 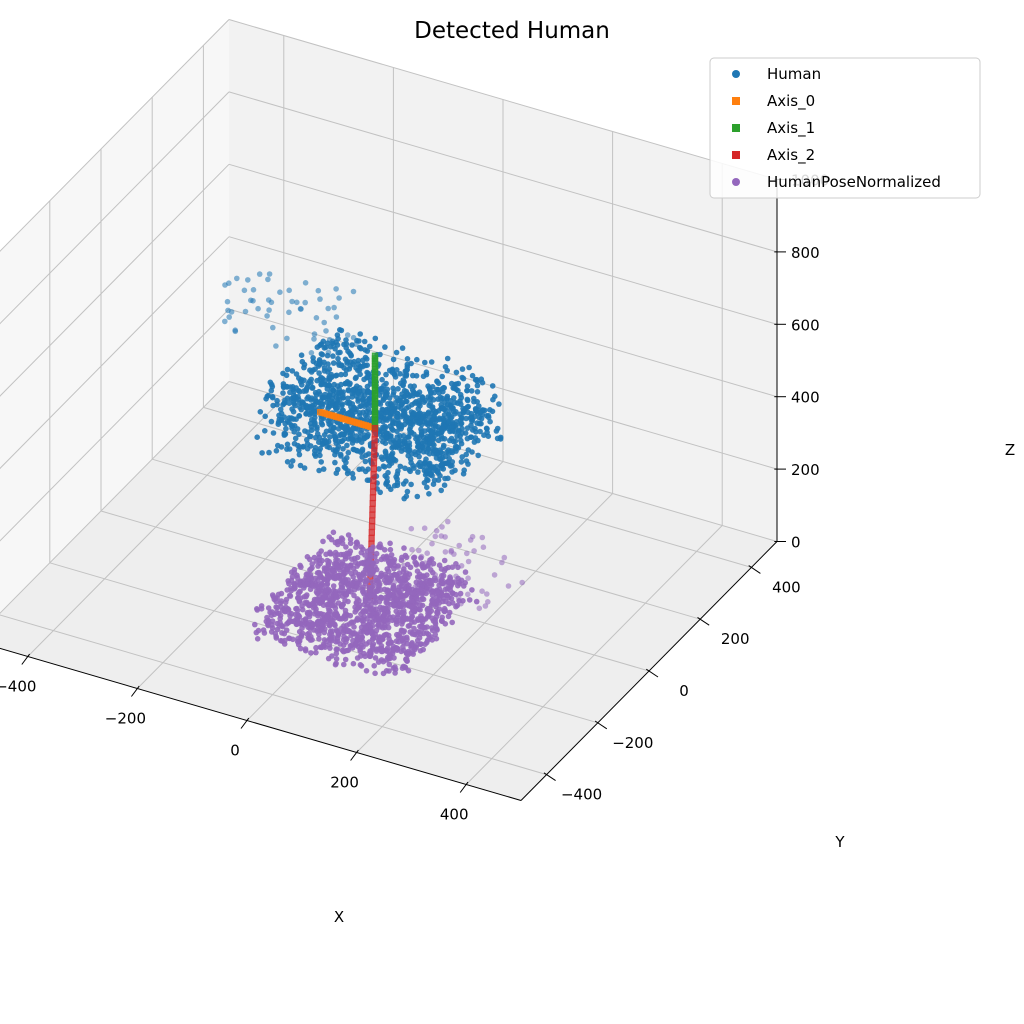 I want to click on y-axis-label: Y, so click(x=839, y=842).